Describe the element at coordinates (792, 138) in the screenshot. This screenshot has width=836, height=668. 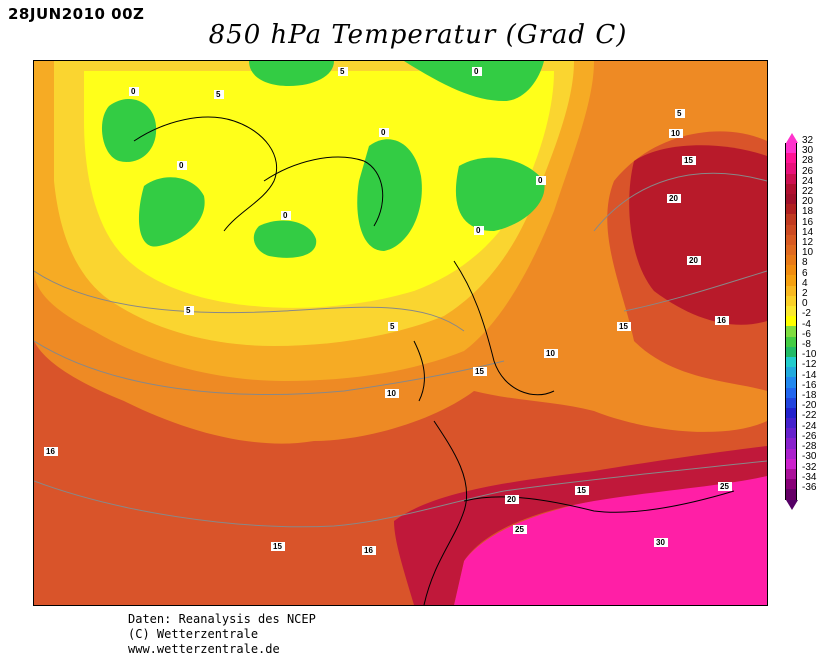
I see `colorbar-top-arrow` at that location.